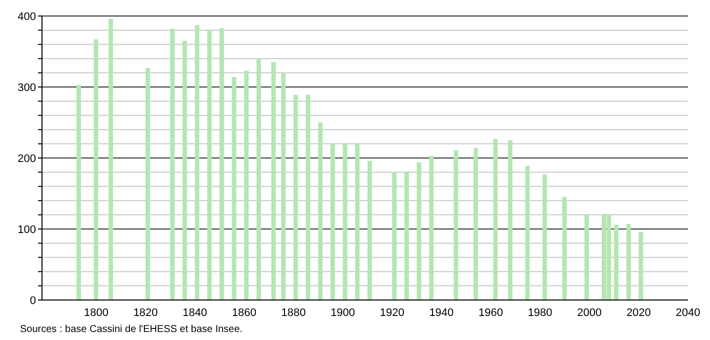 The width and height of the screenshot is (710, 340). I want to click on x-tick-label: 1900, so click(343, 312).